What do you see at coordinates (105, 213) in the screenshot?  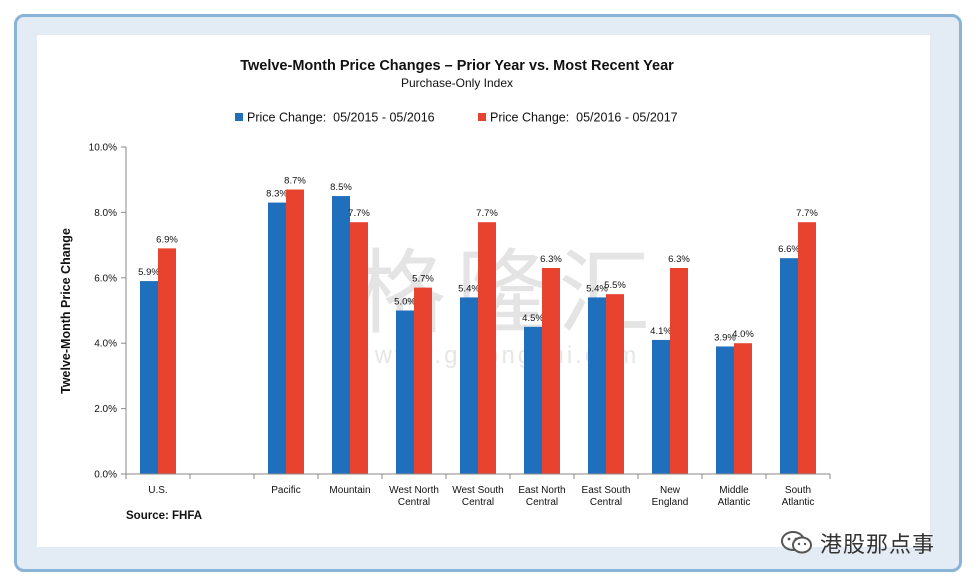 I see `y-tick-label: 8.0%` at bounding box center [105, 213].